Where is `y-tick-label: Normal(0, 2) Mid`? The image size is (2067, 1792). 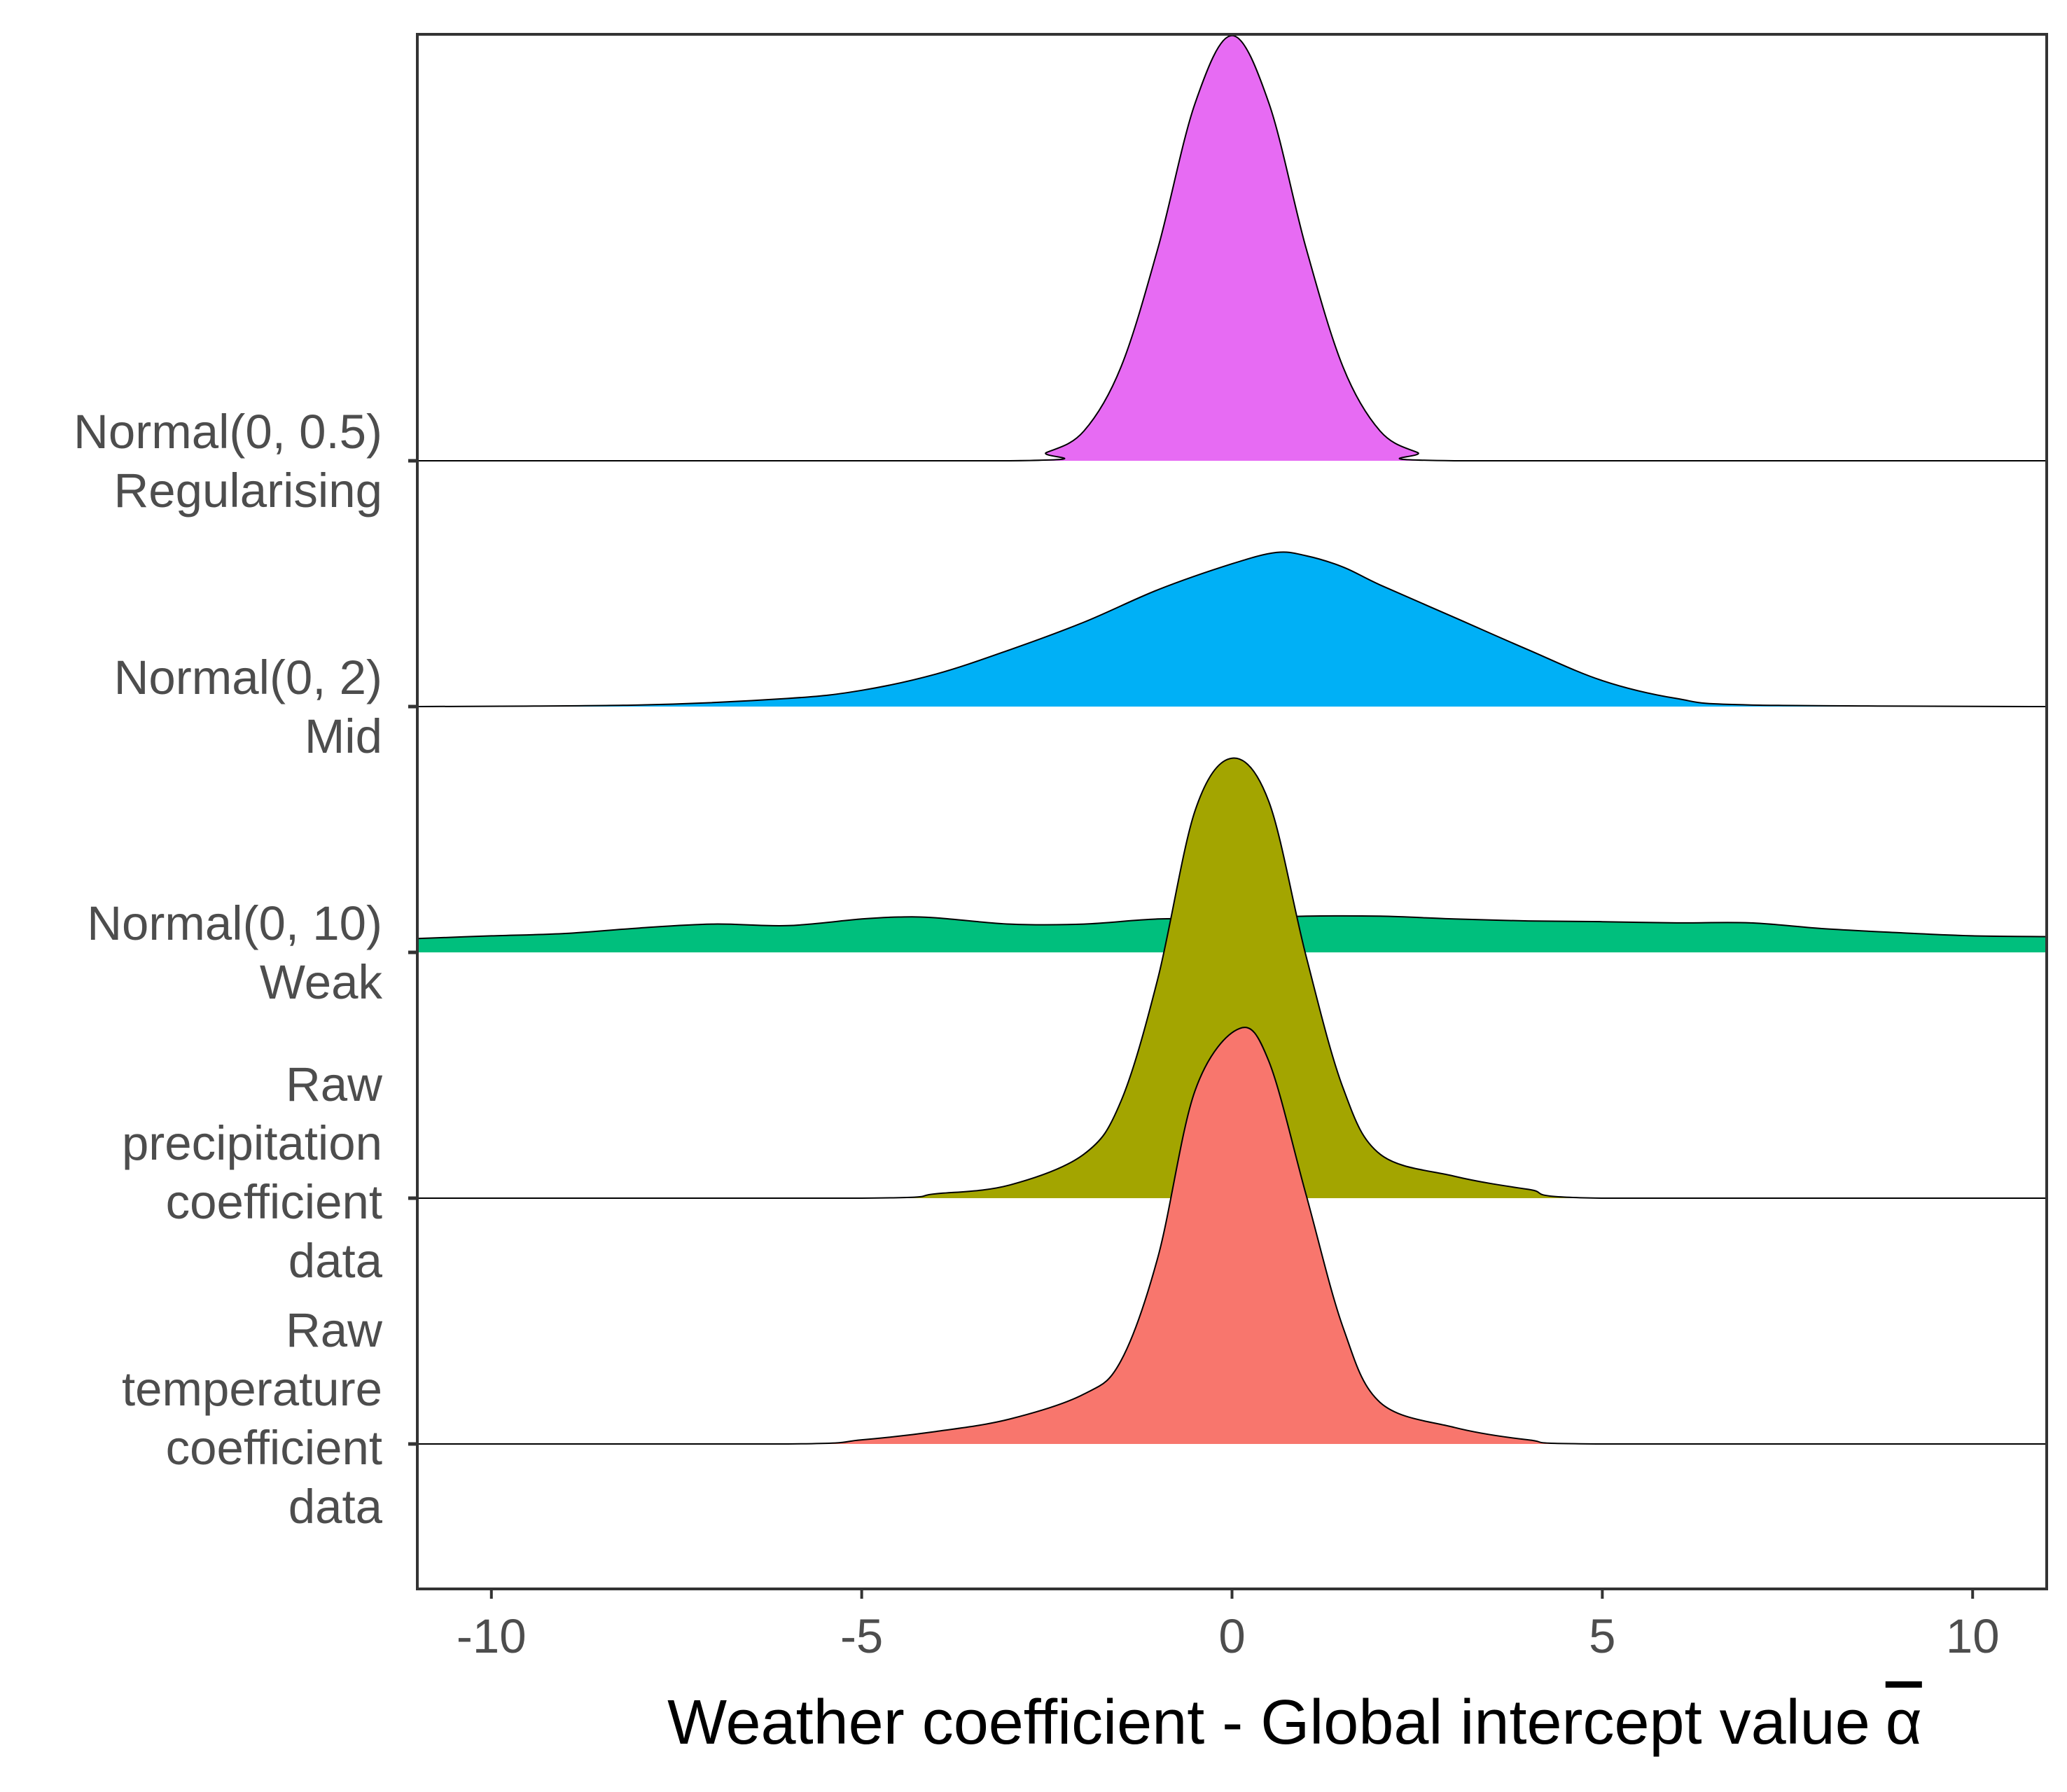 y-tick-label: Normal(0, 2) Mid is located at coordinates (248, 707).